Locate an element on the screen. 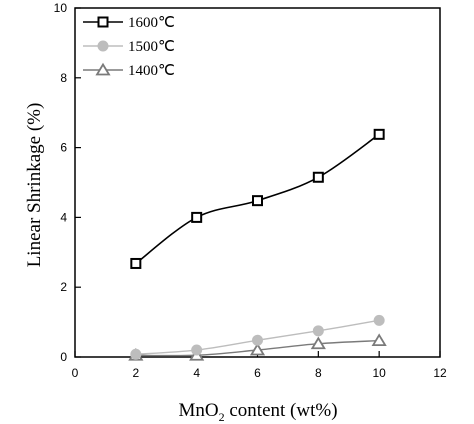 The height and width of the screenshot is (424, 474). y-axis-label: Linear Shrinkage (%) is located at coordinates (34, 185).